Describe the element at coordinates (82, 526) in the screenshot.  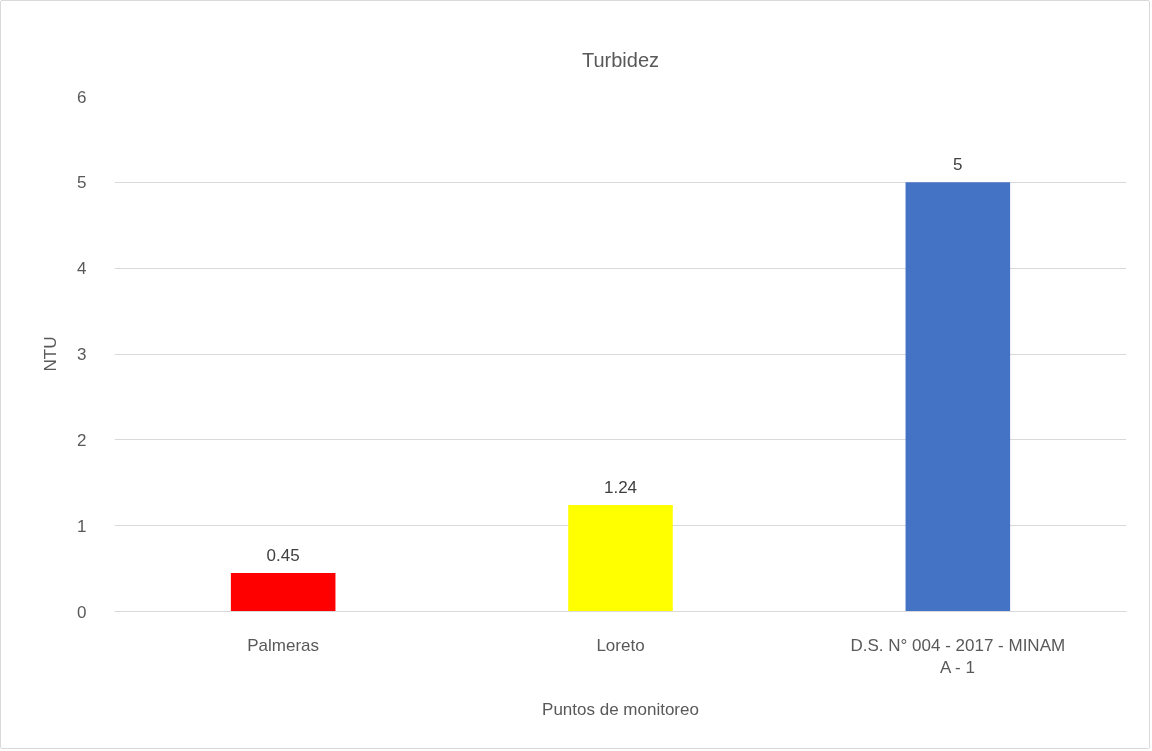
I see `y-tick-label: 1` at that location.